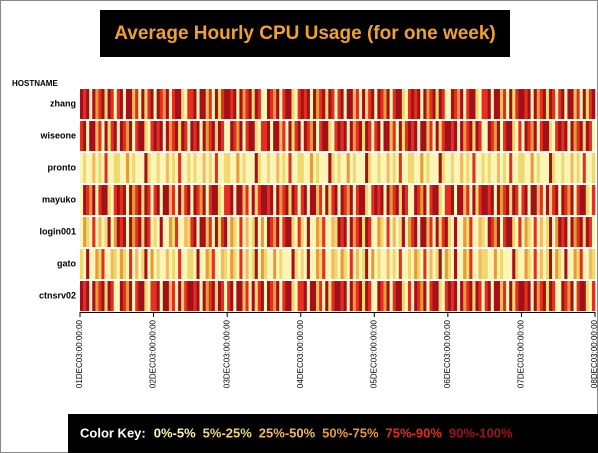  Describe the element at coordinates (35, 83) in the screenshot. I see `y-axis-title: HOSTNAME` at that location.